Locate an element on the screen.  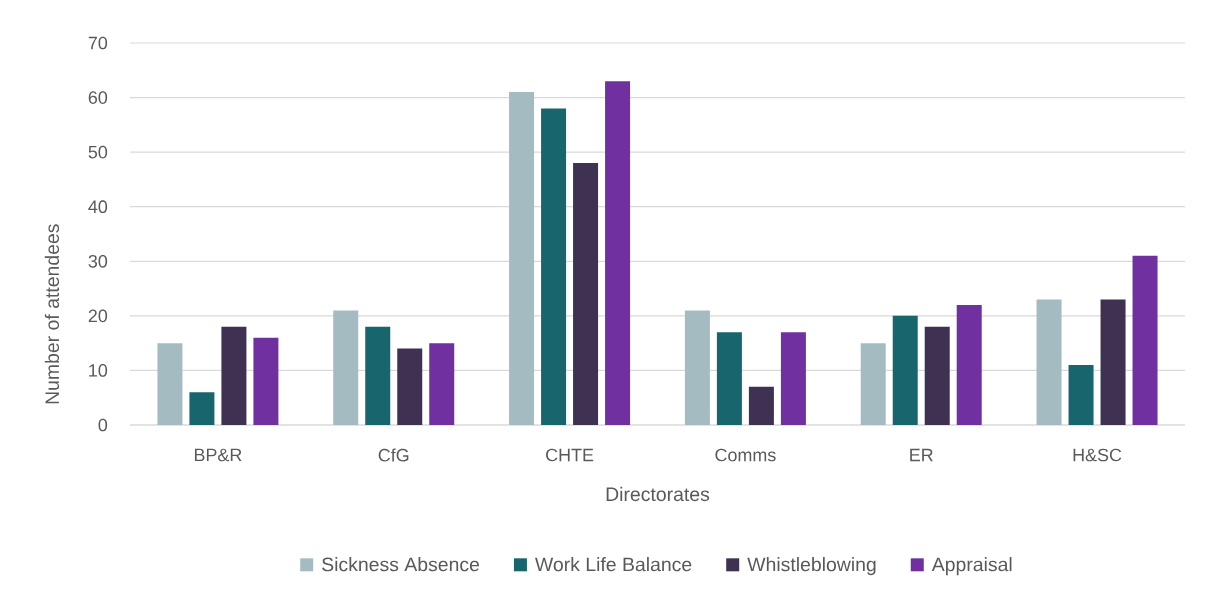
y-tick-label: 10 is located at coordinates (98, 370).